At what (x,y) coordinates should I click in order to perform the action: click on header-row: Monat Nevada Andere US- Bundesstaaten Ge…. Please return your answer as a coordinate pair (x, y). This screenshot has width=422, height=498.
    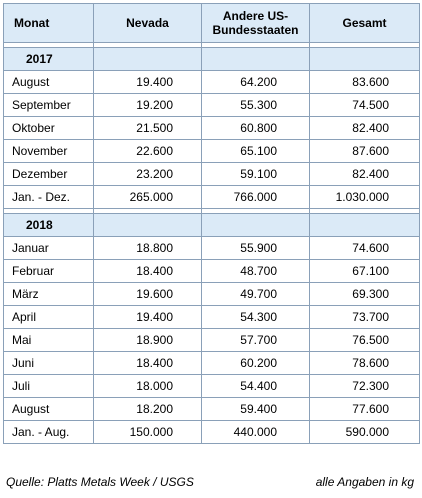
    Looking at the image, I should click on (211, 23).